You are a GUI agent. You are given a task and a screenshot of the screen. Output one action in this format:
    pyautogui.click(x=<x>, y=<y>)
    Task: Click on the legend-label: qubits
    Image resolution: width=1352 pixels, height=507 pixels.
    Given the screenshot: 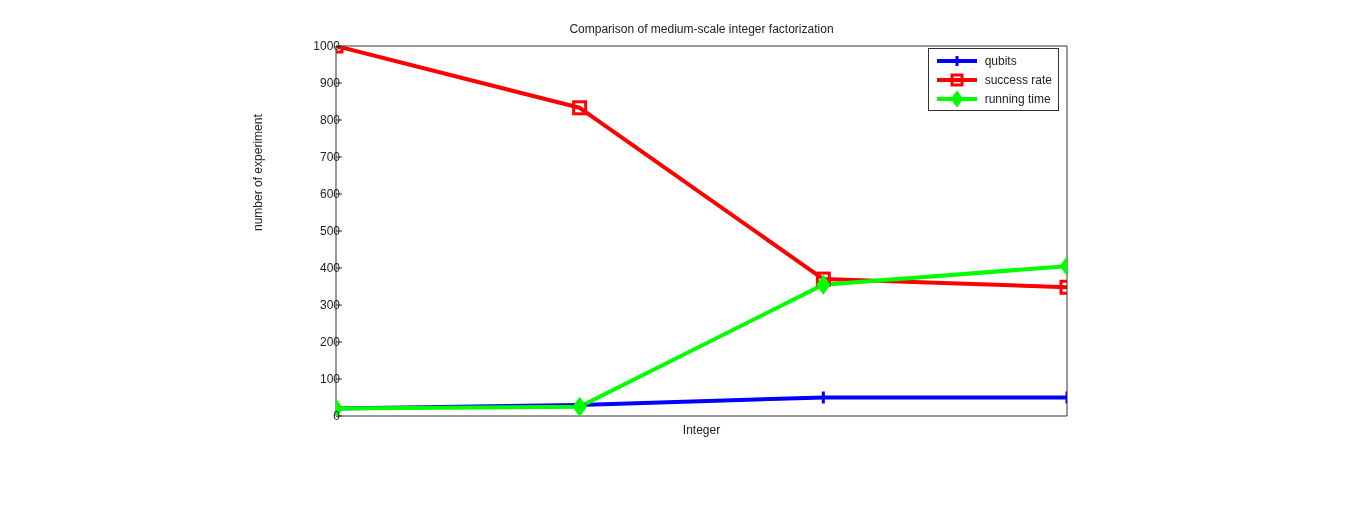 What is the action you would take?
    pyautogui.click(x=1000, y=60)
    